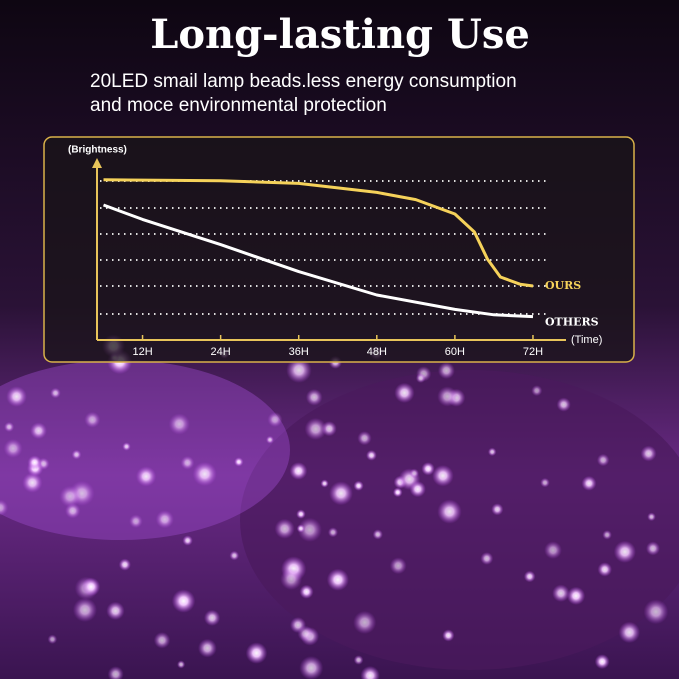 This screenshot has width=679, height=679. Describe the element at coordinates (340, 34) in the screenshot. I see `title: Long-lasting Use` at that location.